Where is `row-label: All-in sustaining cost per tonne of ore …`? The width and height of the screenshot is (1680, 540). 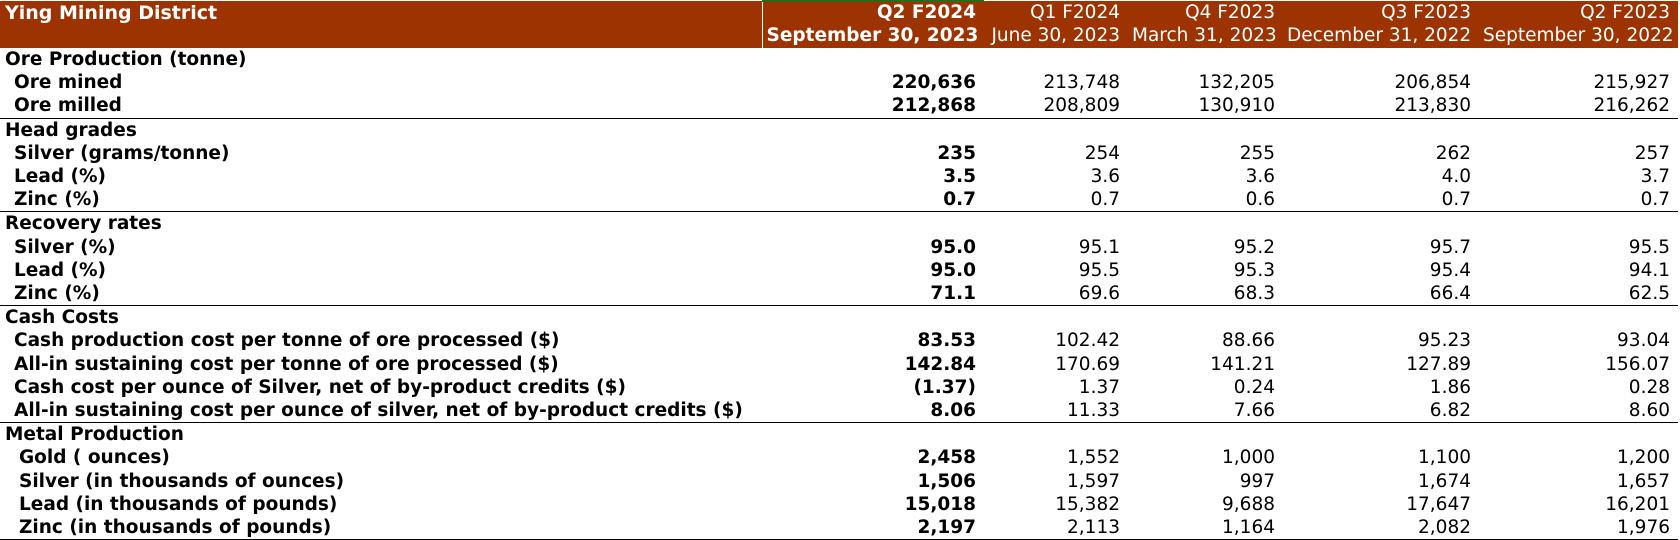
row-label: All-in sustaining cost per tonne of ore … is located at coordinates (286, 364).